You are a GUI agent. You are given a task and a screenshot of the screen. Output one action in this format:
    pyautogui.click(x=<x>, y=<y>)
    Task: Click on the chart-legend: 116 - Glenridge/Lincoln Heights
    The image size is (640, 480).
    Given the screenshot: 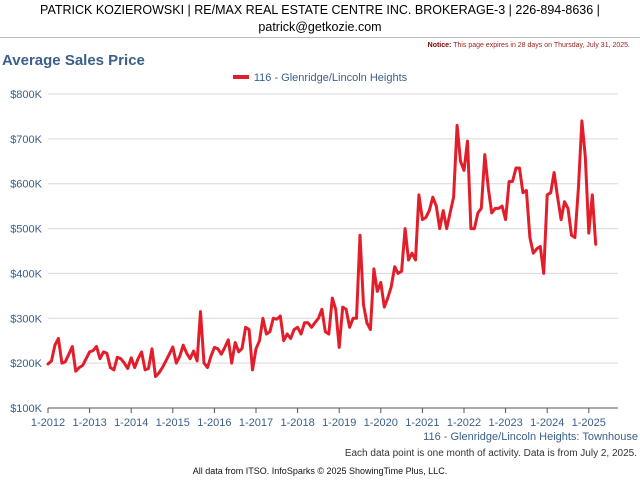 What is the action you would take?
    pyautogui.click(x=320, y=78)
    